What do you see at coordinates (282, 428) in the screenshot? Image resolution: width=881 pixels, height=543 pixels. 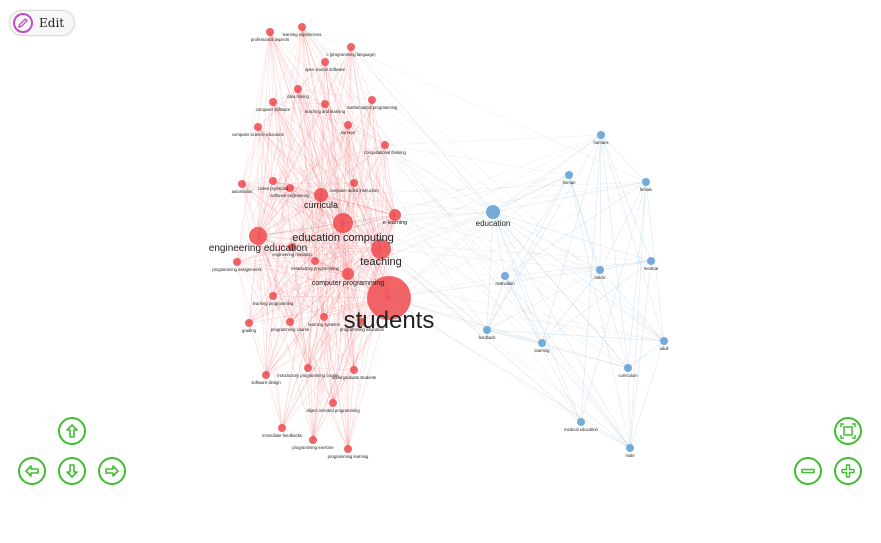 I see `graph-node-immediate-feedbacks` at bounding box center [282, 428].